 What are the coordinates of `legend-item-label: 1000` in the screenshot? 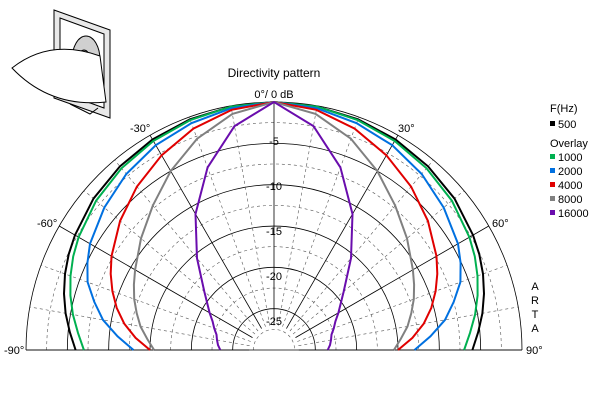 It's located at (570, 158).